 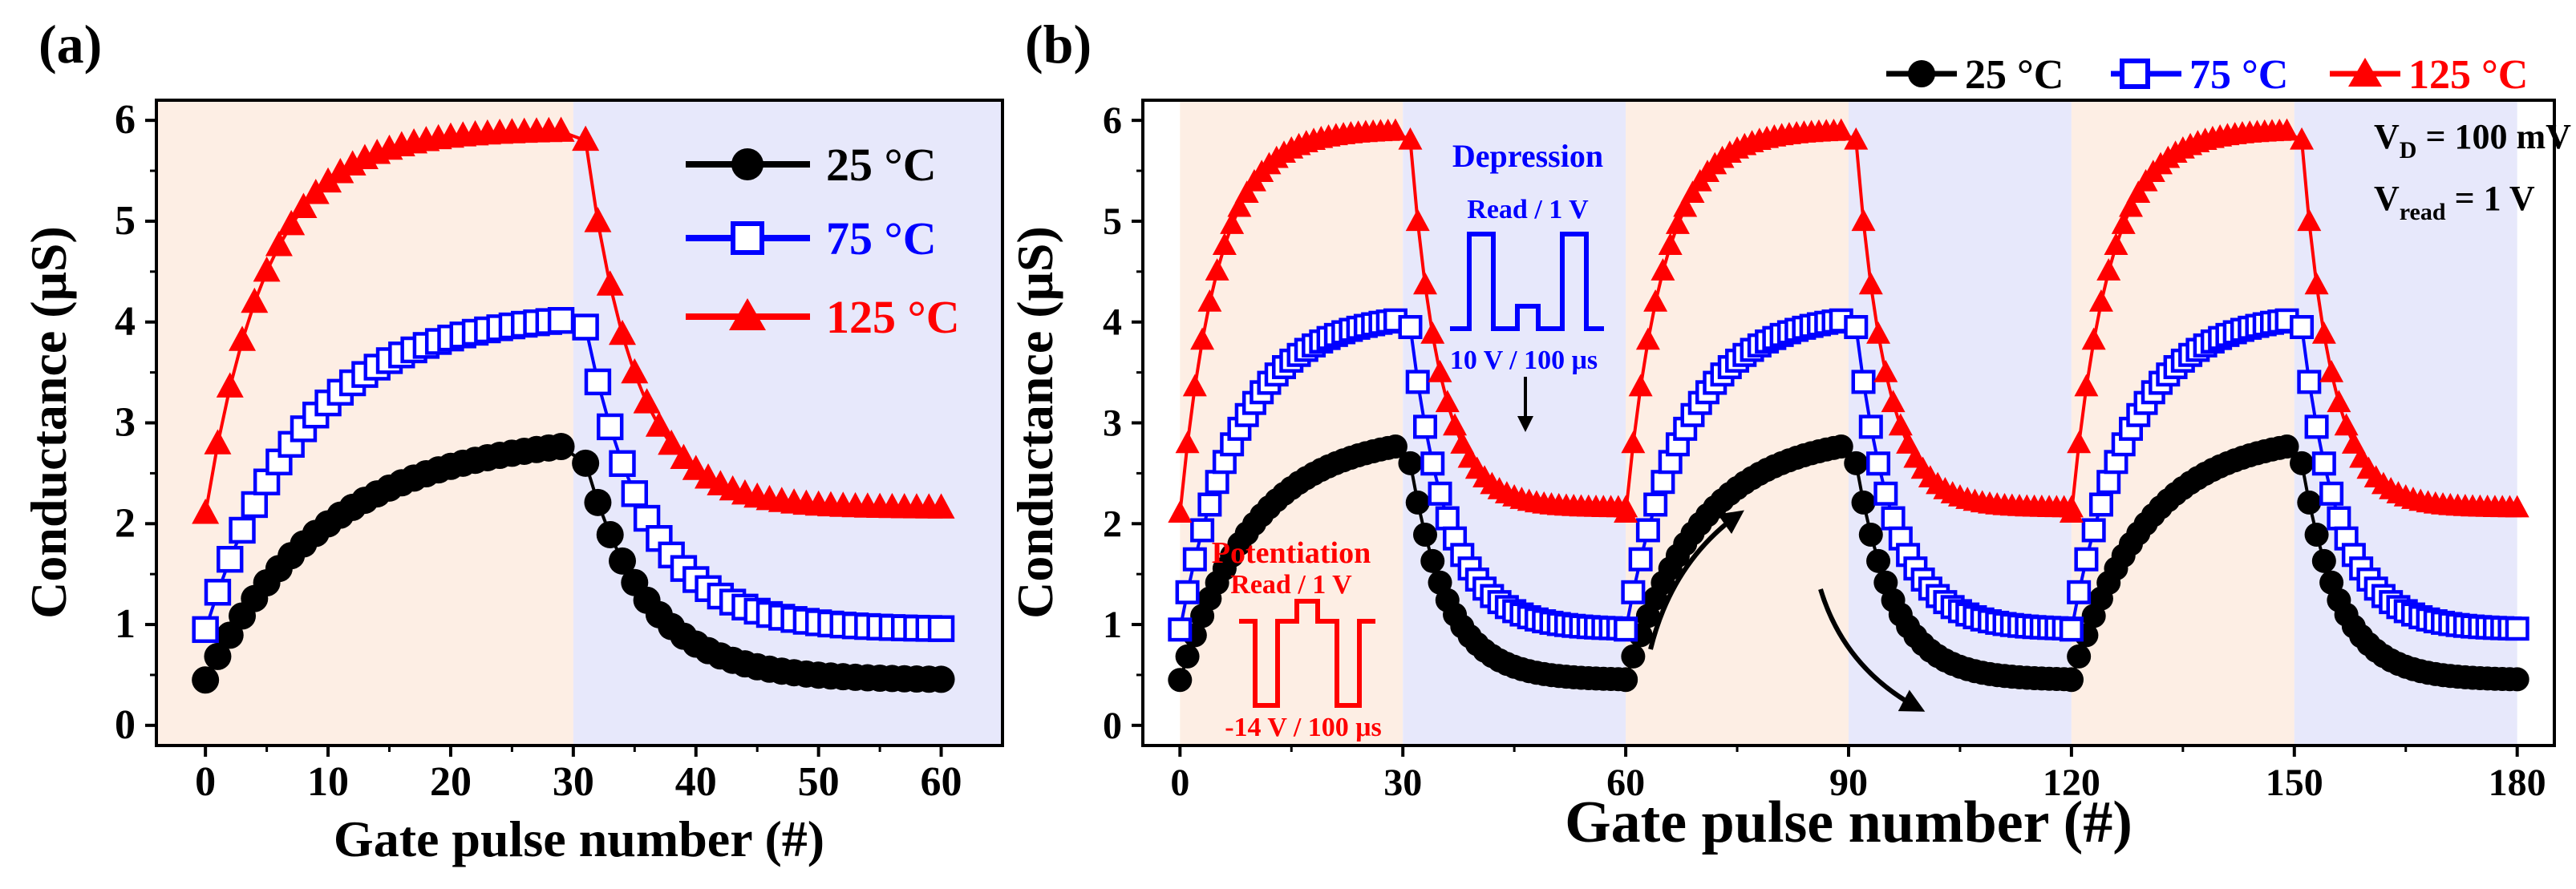 What do you see at coordinates (819, 782) in the screenshot?
I see `x-tick-label: 50` at bounding box center [819, 782].